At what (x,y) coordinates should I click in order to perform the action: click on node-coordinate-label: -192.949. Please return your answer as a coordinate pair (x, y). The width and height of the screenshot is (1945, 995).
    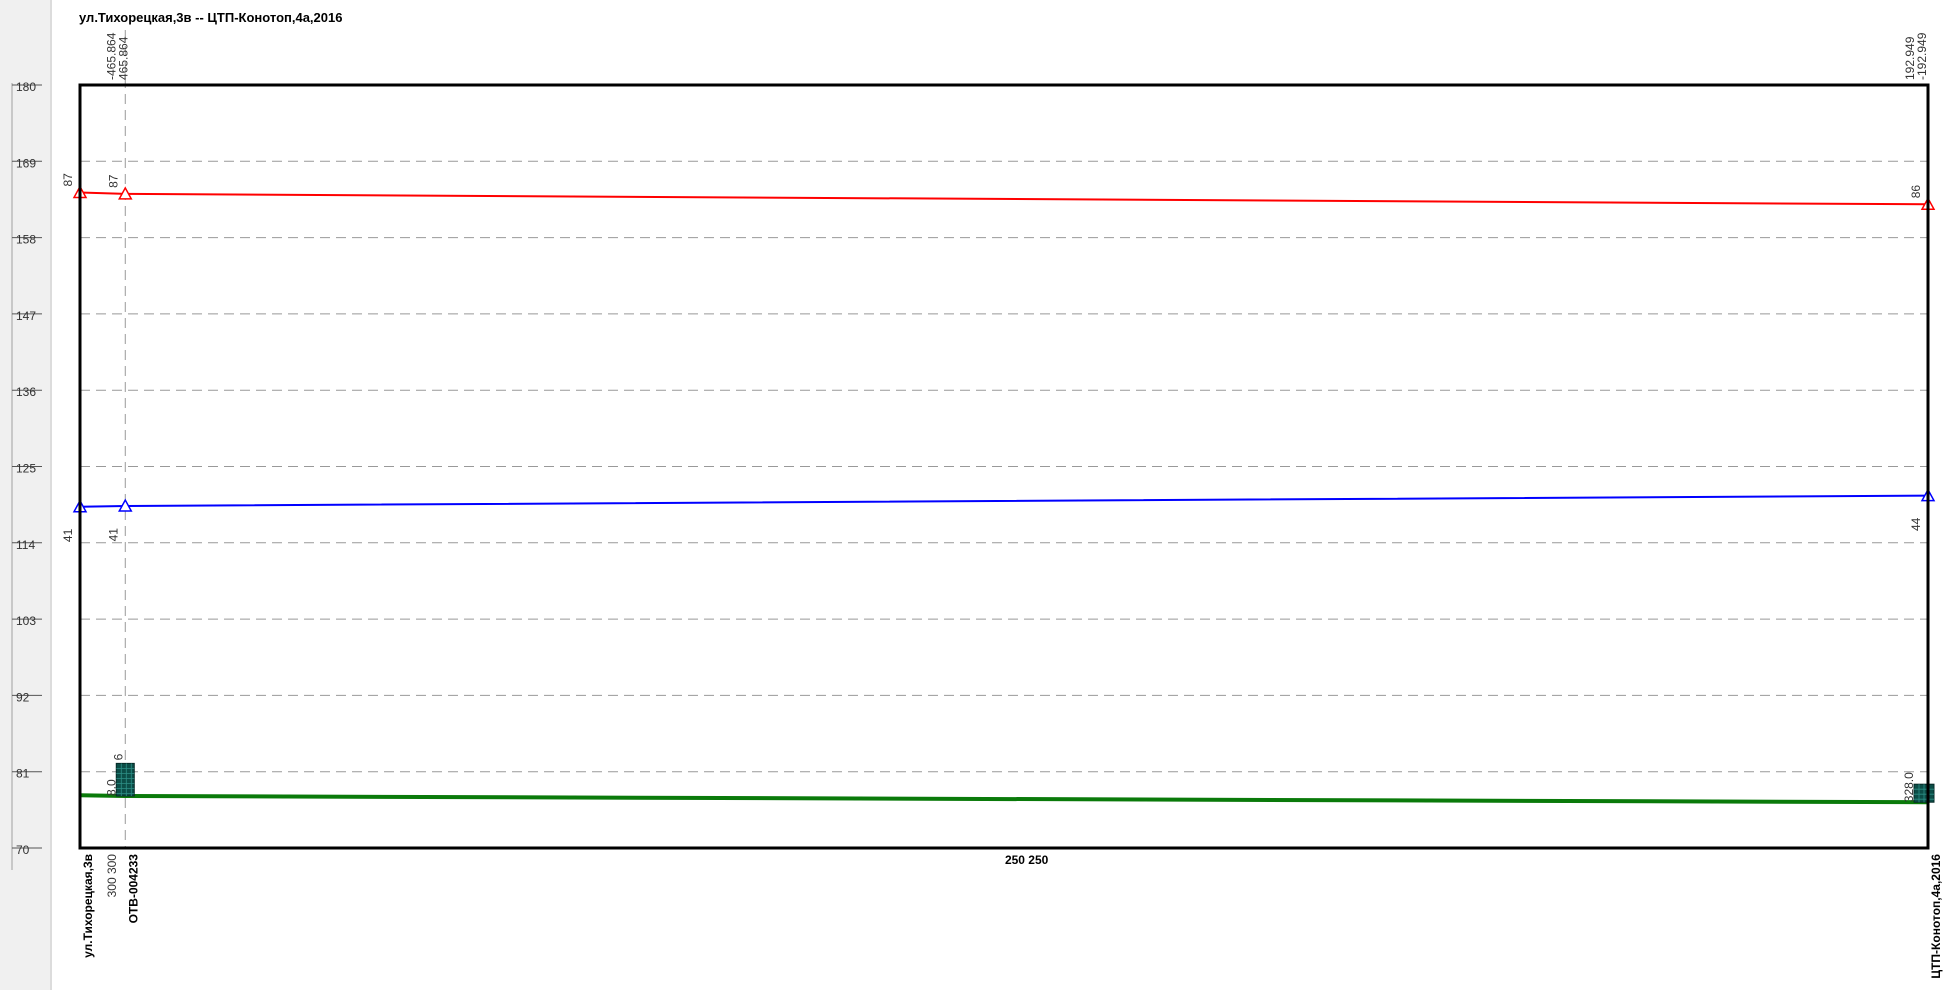
    Looking at the image, I should click on (1922, 56).